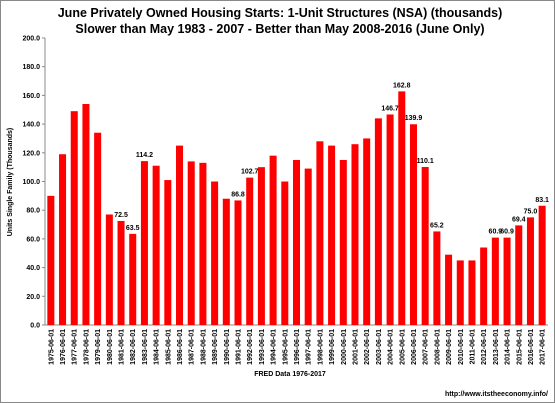 Image resolution: width=555 pixels, height=403 pixels. What do you see at coordinates (355, 347) in the screenshot?
I see `x-tick-label: 2001-06-01` at bounding box center [355, 347].